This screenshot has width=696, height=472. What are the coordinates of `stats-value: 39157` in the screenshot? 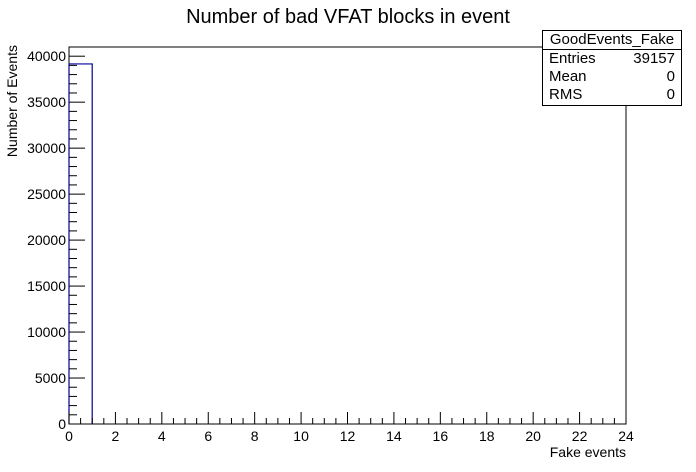 It's located at (654, 58).